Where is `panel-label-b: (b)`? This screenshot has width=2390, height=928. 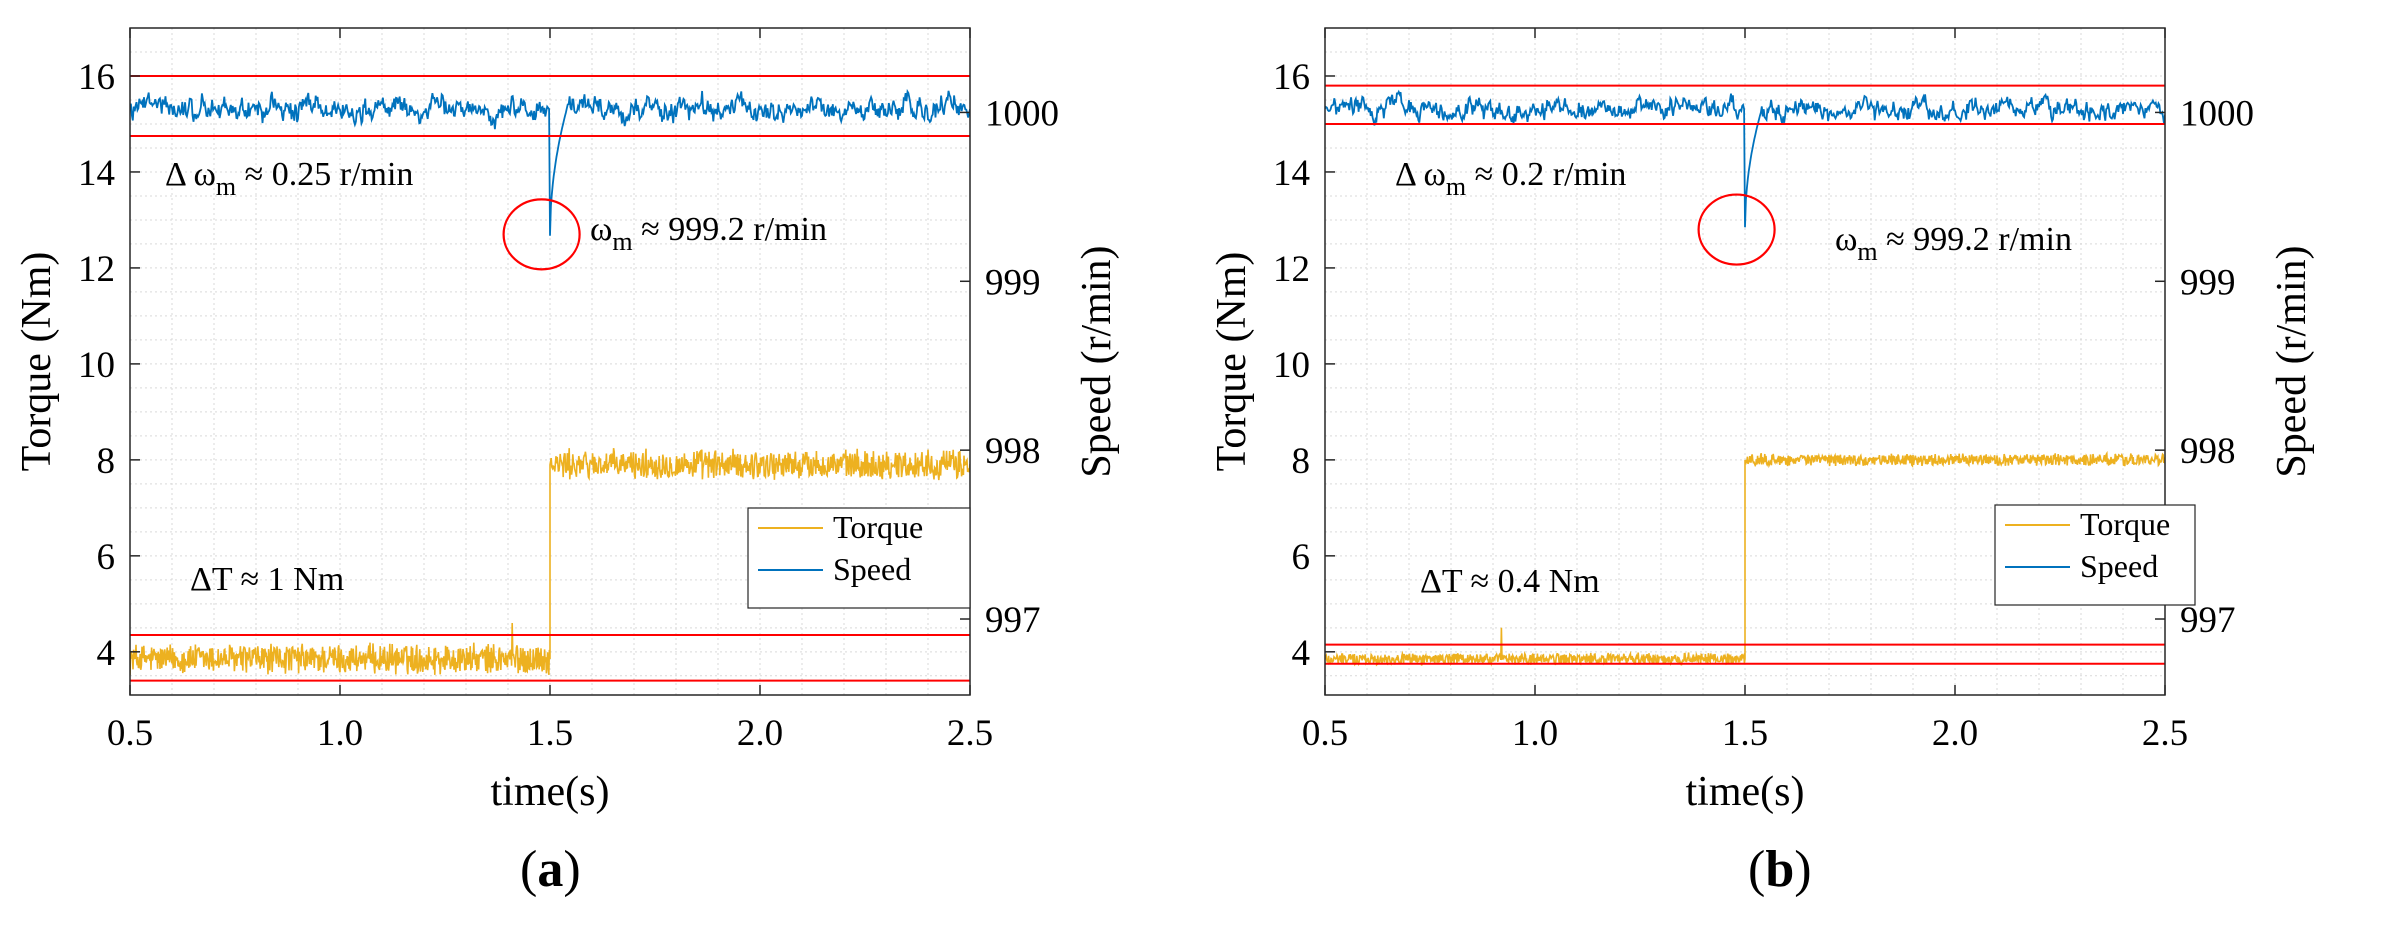 panel-label-b: (b) is located at coordinates (1780, 869).